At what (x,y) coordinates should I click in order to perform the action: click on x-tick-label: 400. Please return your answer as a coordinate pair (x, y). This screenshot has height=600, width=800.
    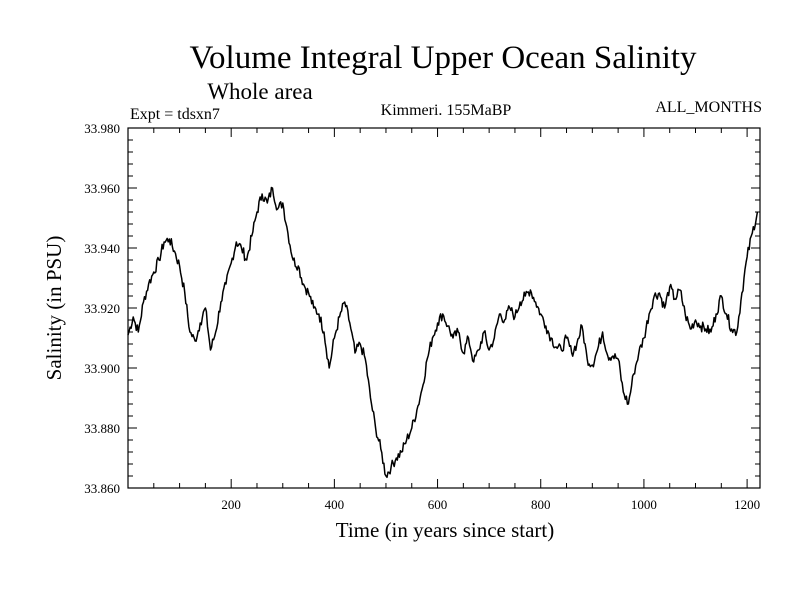
    Looking at the image, I should click on (335, 504).